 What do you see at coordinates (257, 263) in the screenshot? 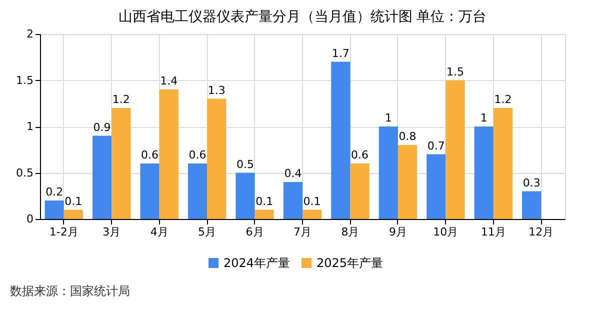
I see `legend-label: 2024年产量` at bounding box center [257, 263].